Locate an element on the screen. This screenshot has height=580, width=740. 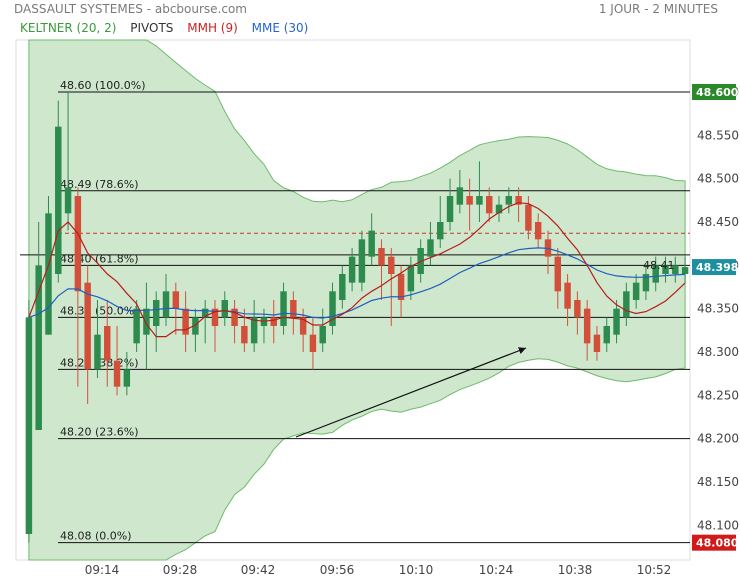
y-tick-label: 48.500 is located at coordinates (718, 179).